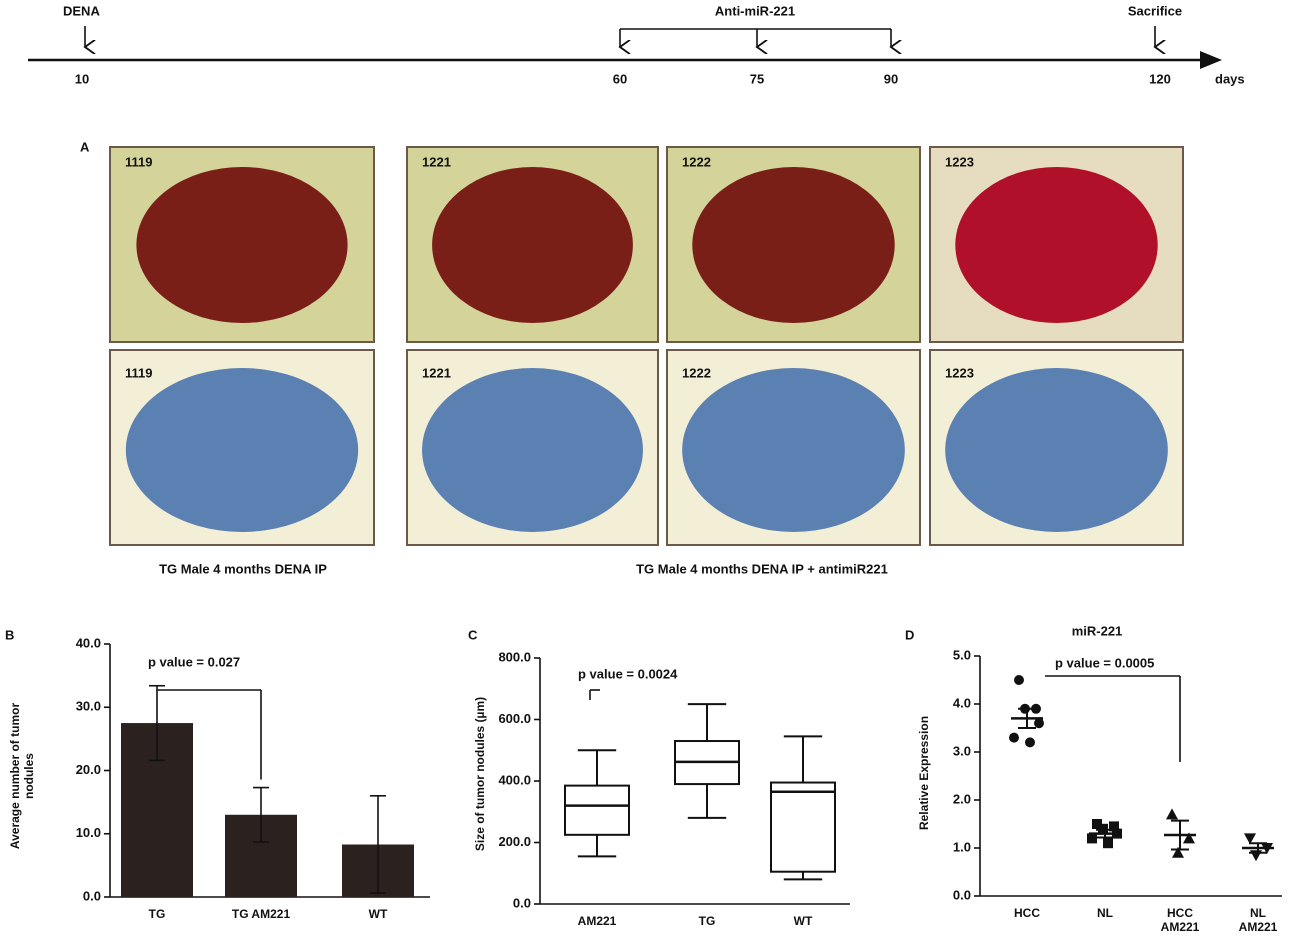 This screenshot has width=1296, height=938. What do you see at coordinates (962, 654) in the screenshot?
I see `y-tick-label: 5.0` at bounding box center [962, 654].